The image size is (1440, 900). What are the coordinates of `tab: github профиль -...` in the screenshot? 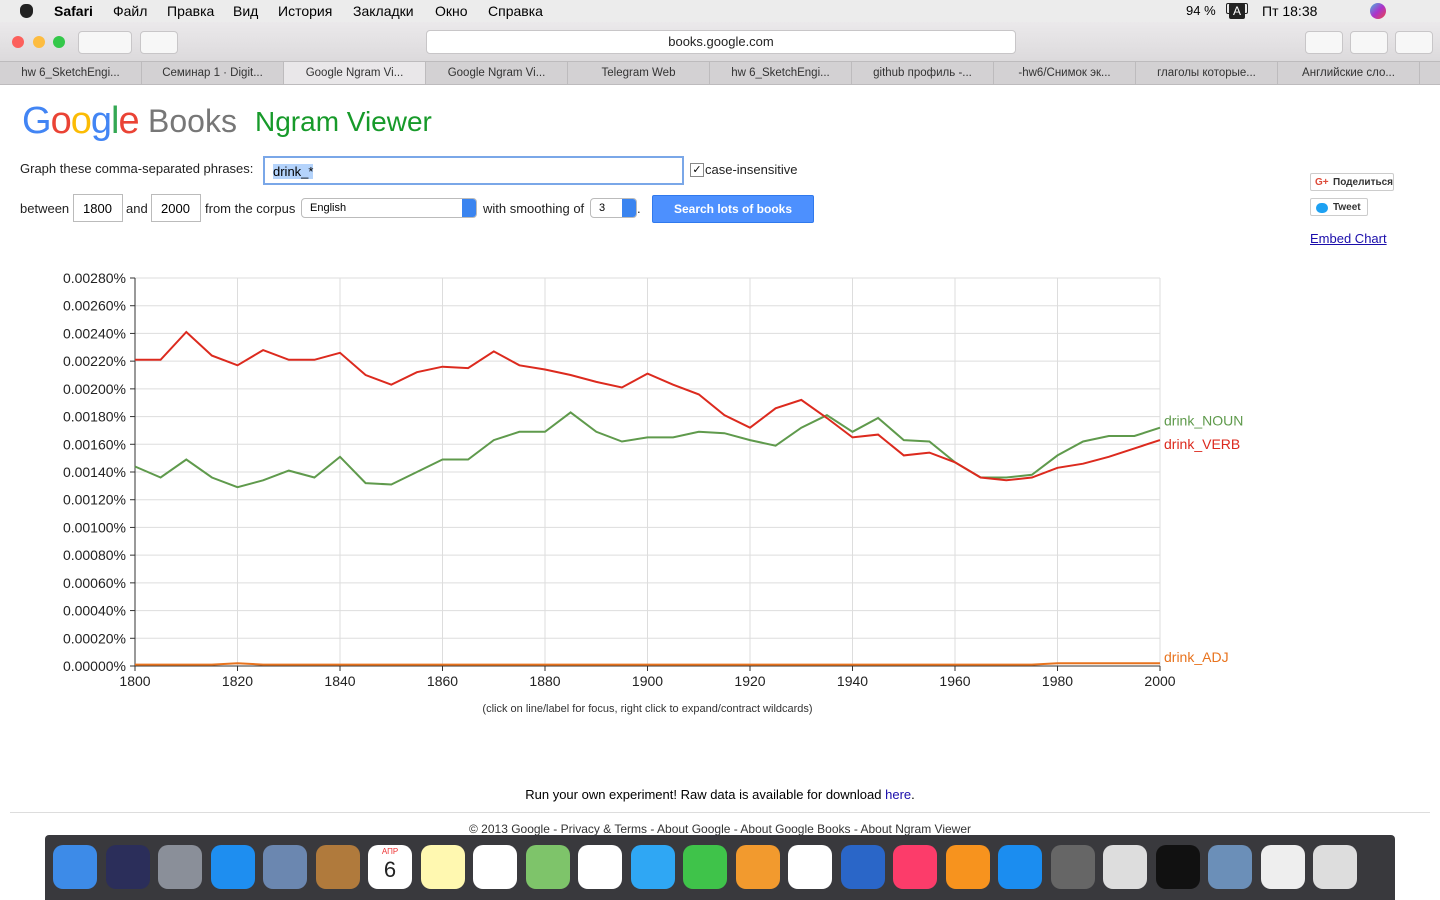 It's located at (923, 73).